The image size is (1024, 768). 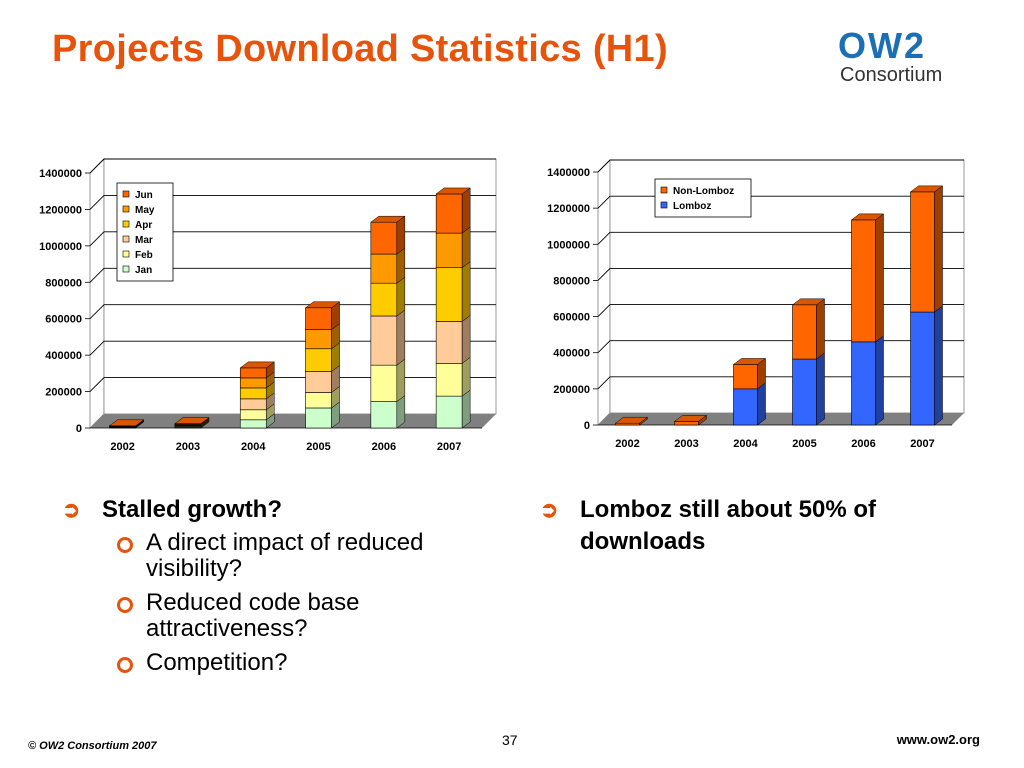 What do you see at coordinates (253, 615) in the screenshot?
I see `sub-bullet-text: Reduced code base attractiveness?` at bounding box center [253, 615].